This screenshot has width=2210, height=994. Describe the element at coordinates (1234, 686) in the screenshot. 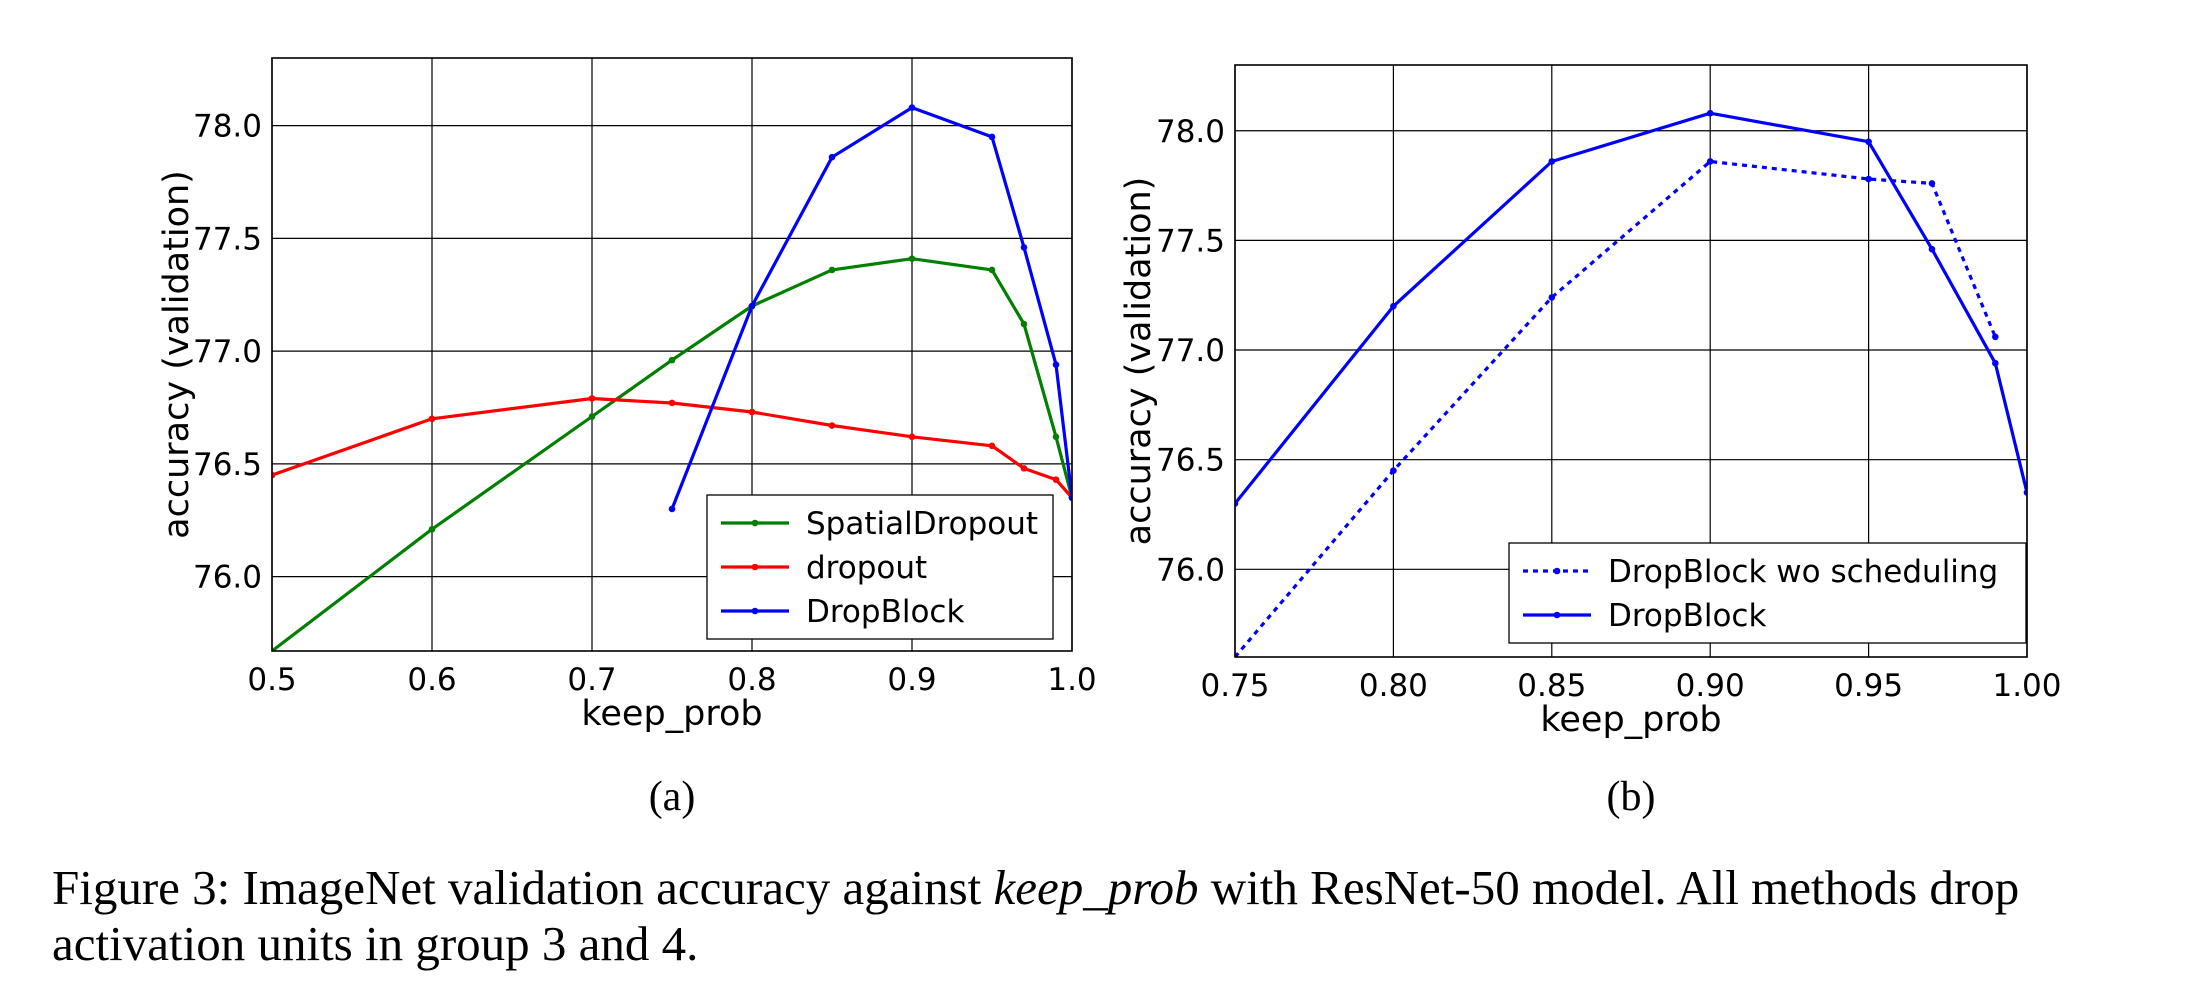

I see `x-tick-label: 0.75` at that location.